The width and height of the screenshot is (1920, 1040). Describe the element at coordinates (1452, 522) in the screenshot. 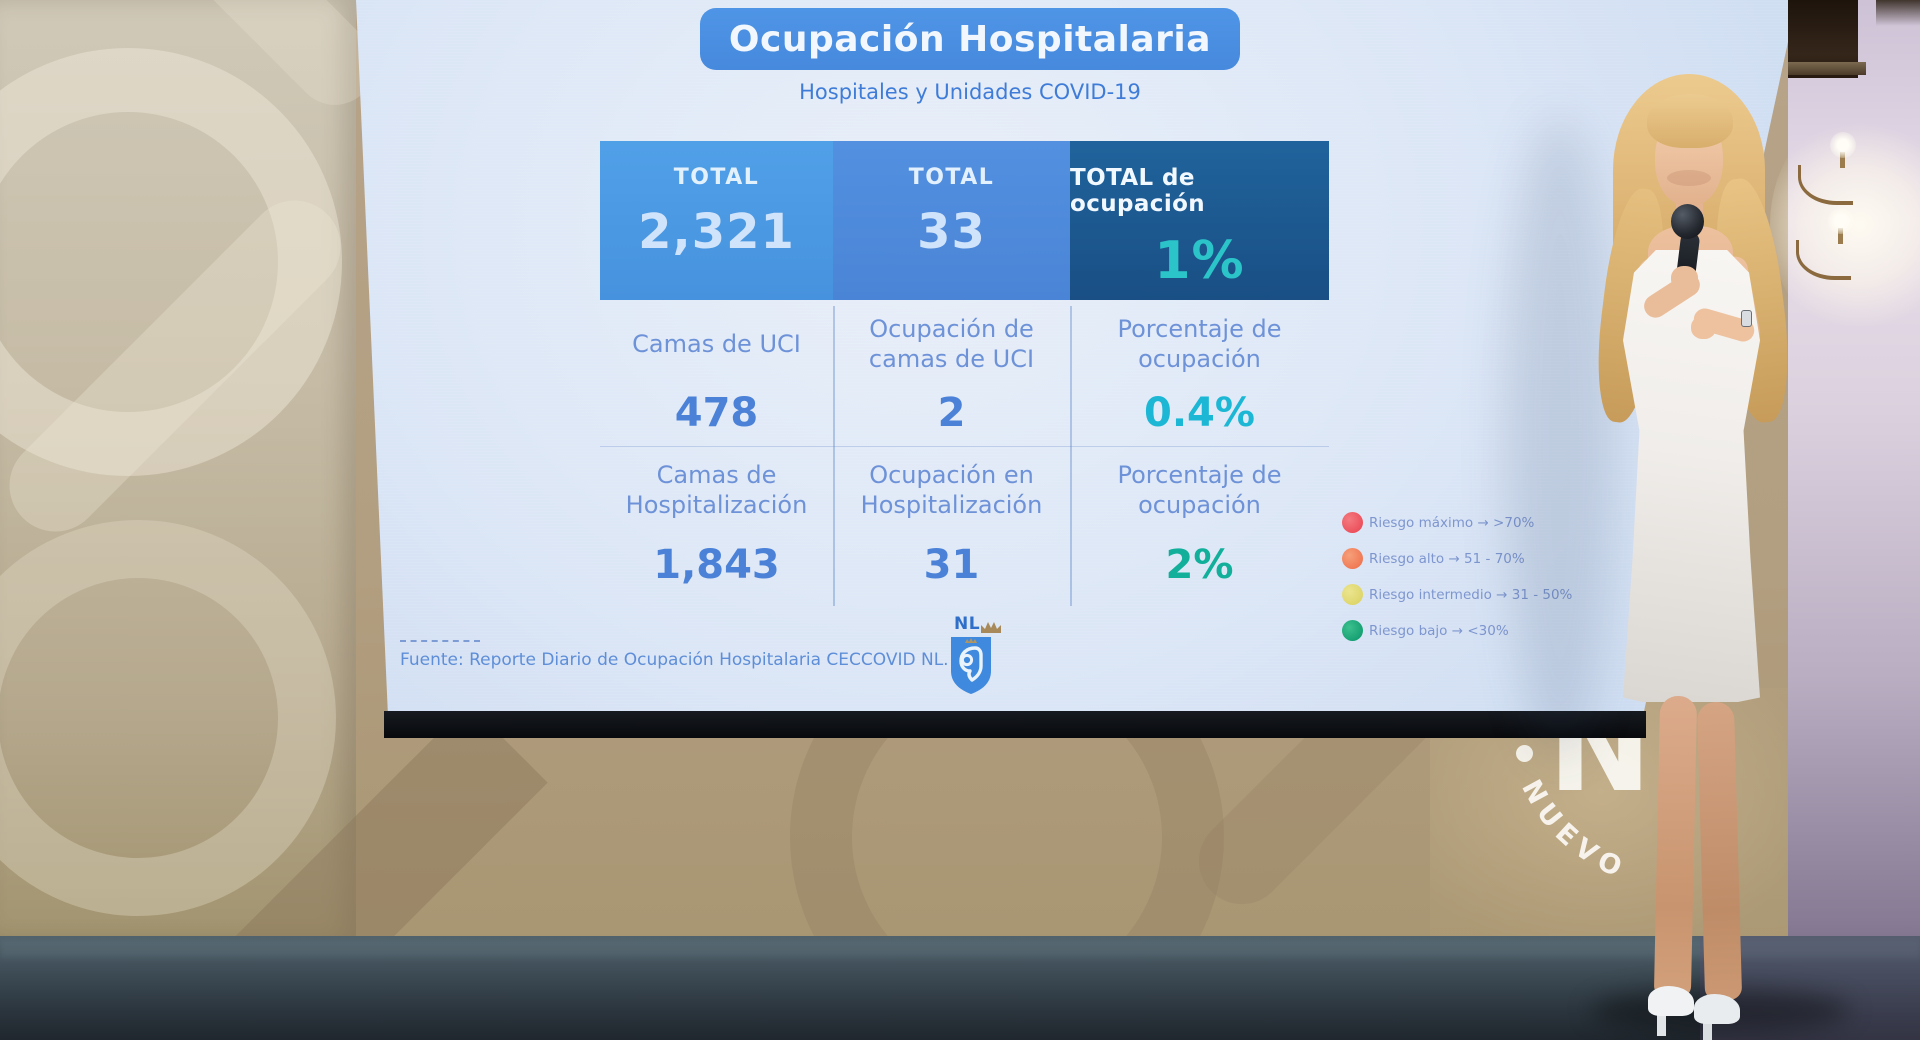

I see `legend-label: Riesgo máximo → >70%` at that location.